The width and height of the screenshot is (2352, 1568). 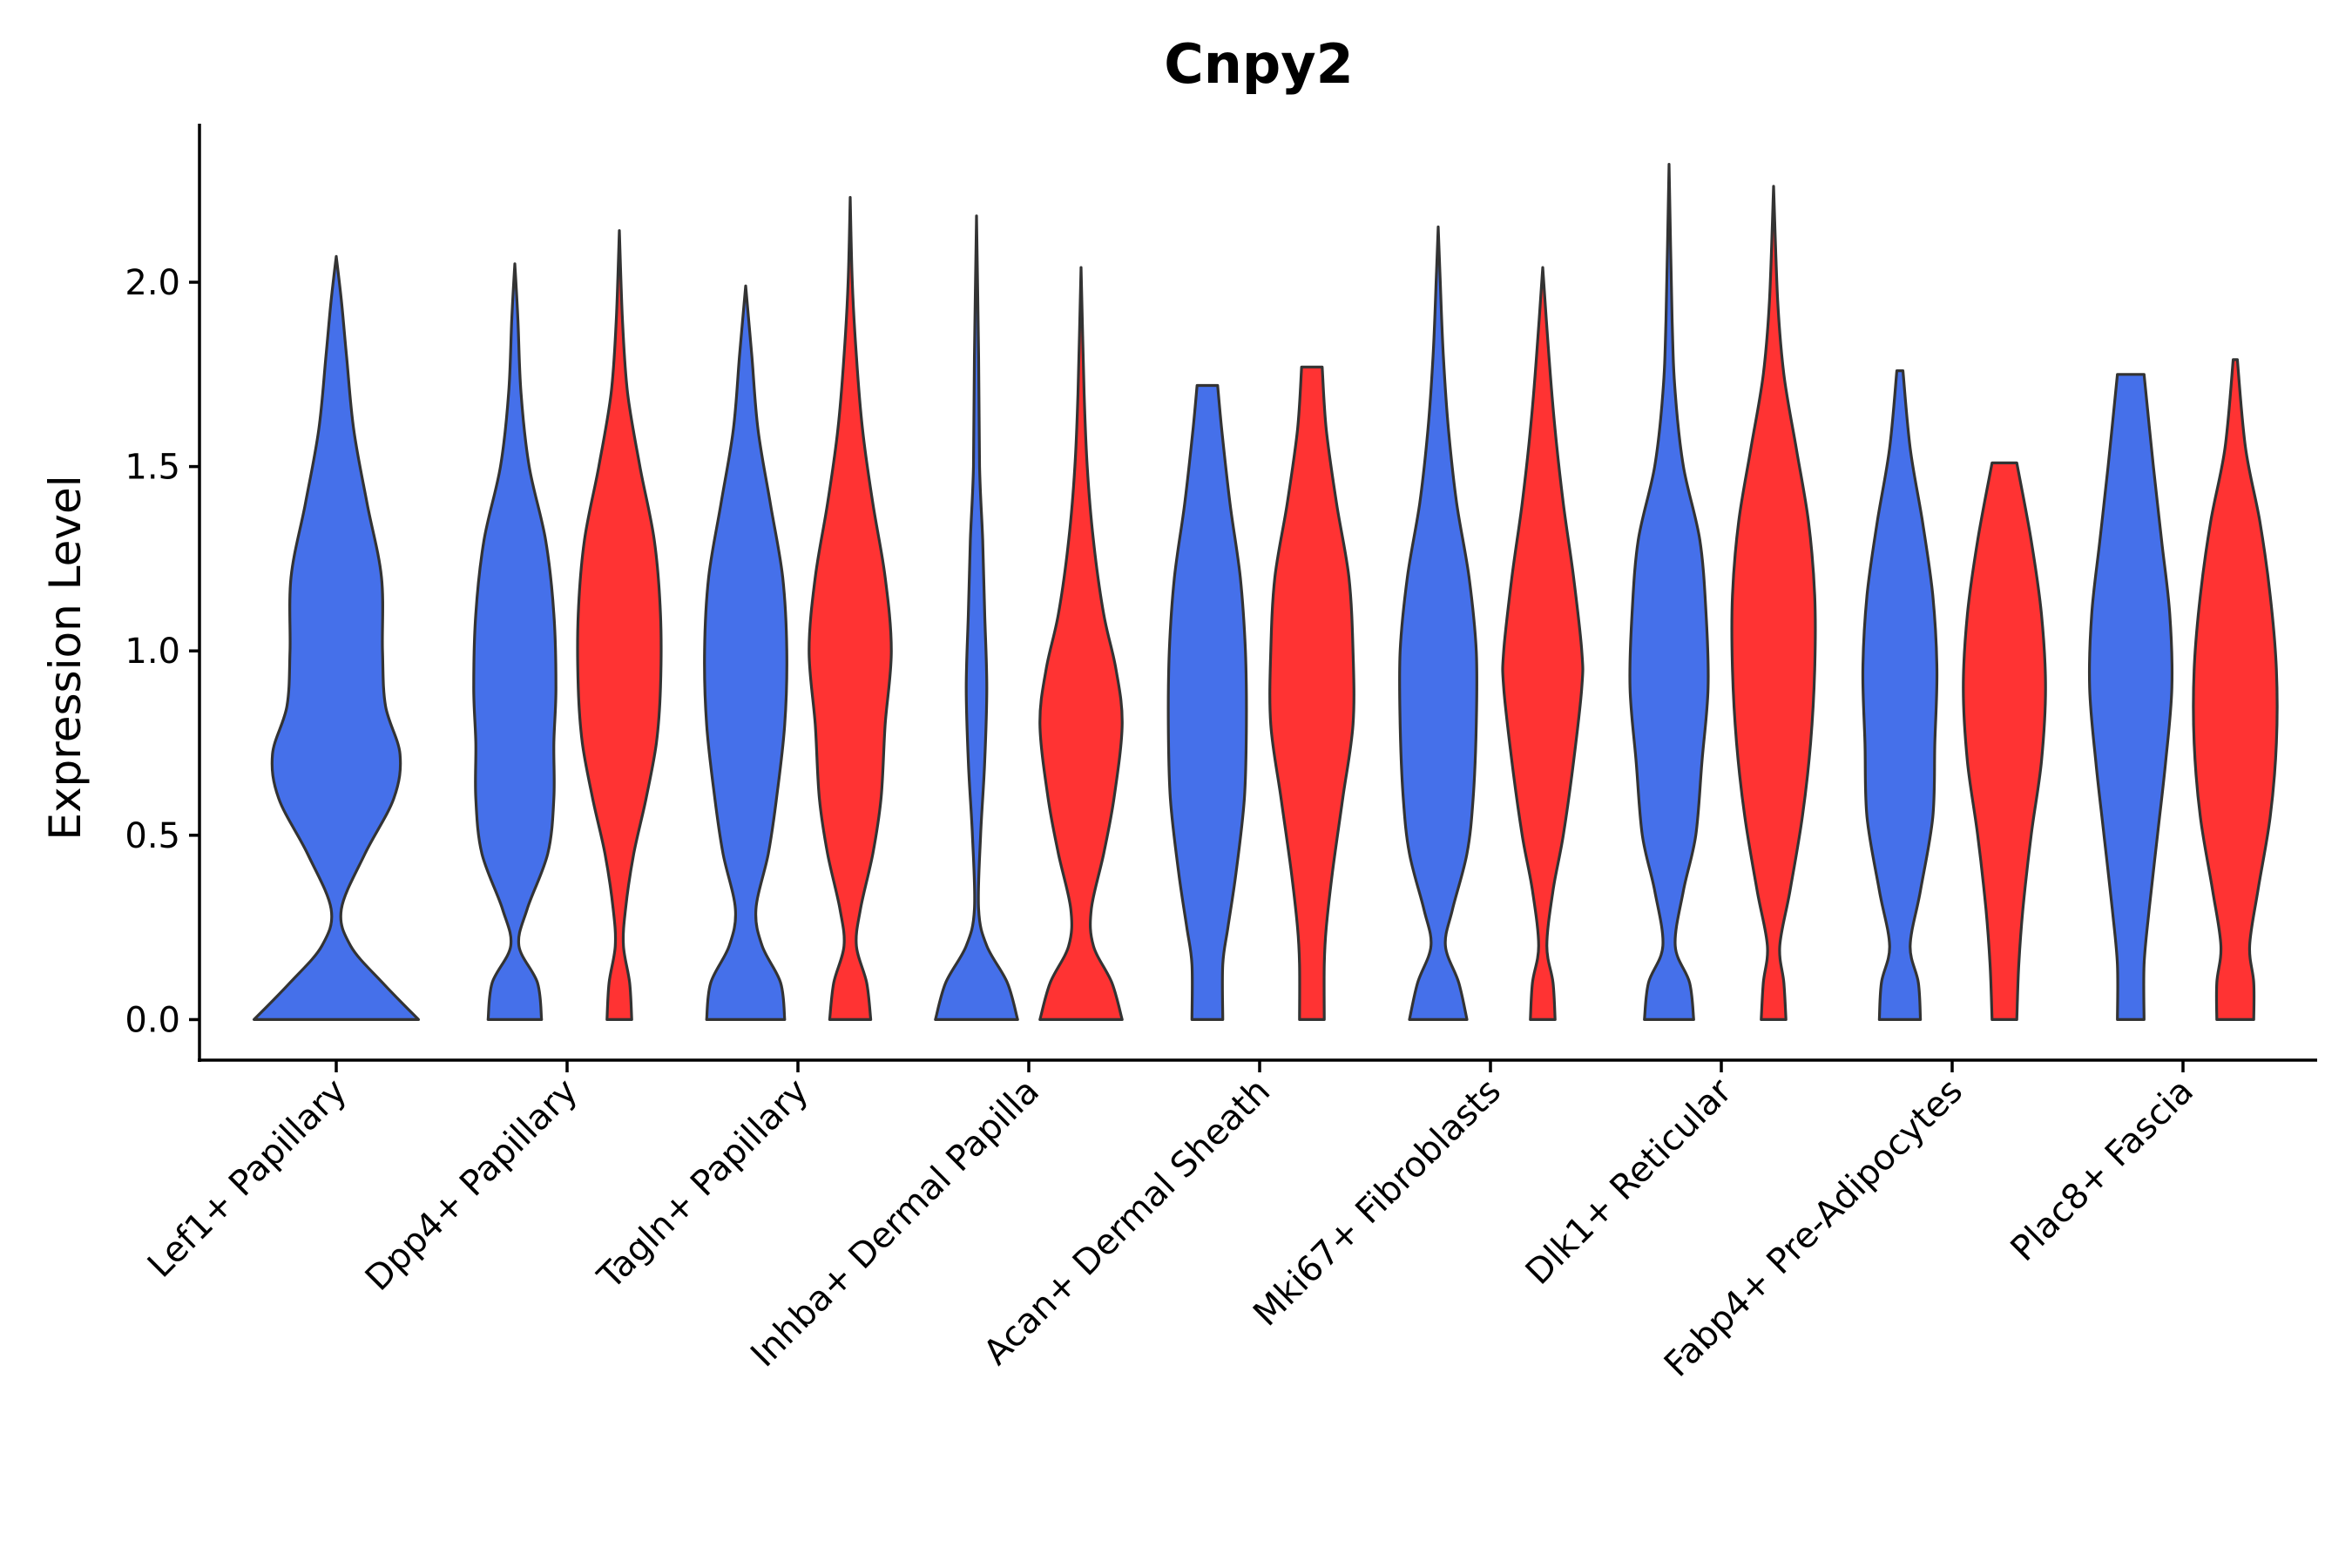 I want to click on y-tick-label: 0.0, so click(x=152, y=1020).